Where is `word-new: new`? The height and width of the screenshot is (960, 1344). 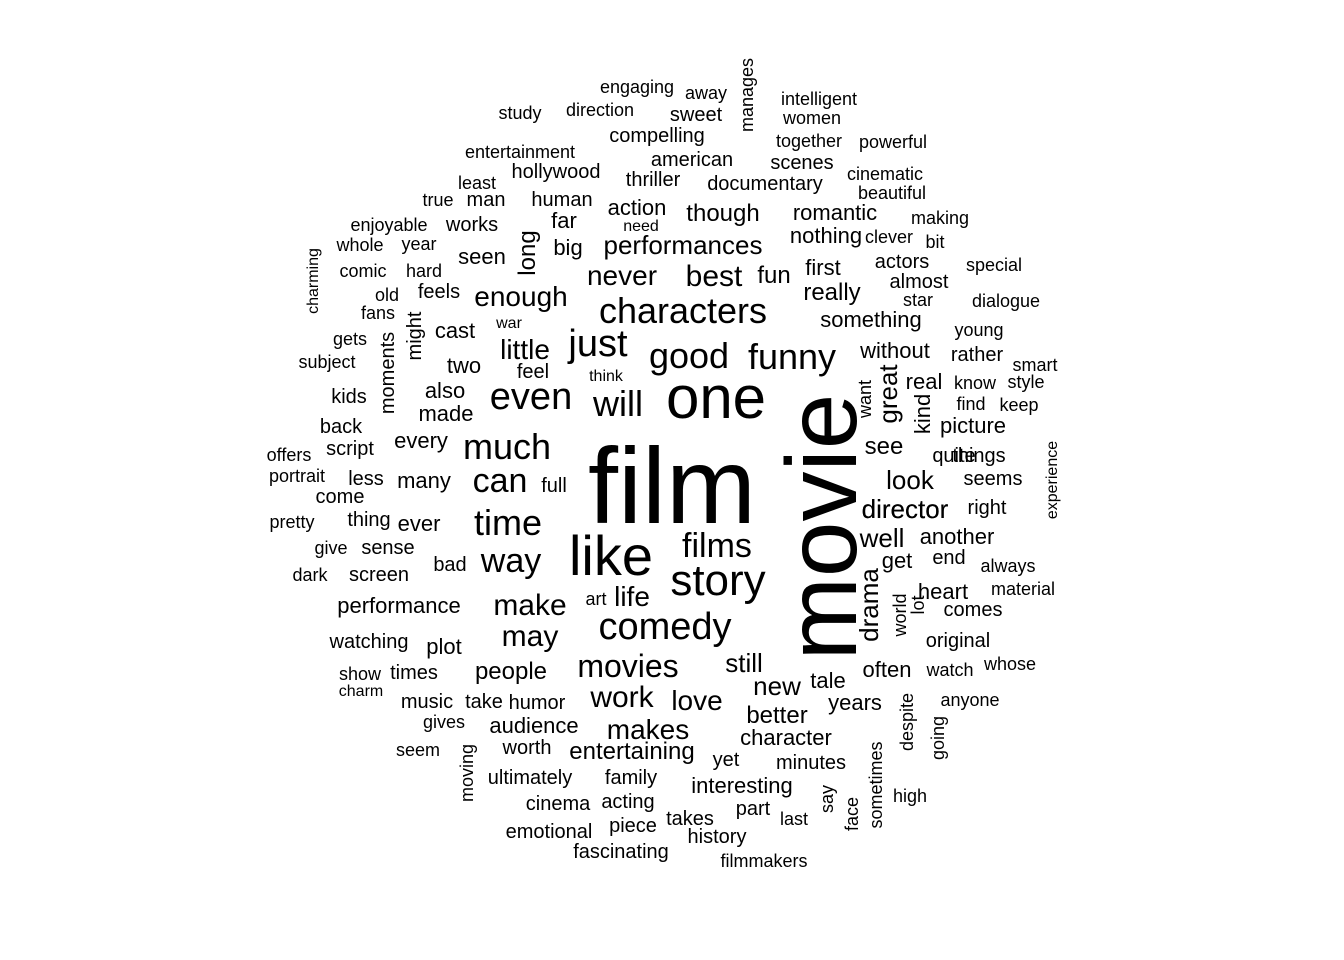
word-new: new is located at coordinates (777, 686).